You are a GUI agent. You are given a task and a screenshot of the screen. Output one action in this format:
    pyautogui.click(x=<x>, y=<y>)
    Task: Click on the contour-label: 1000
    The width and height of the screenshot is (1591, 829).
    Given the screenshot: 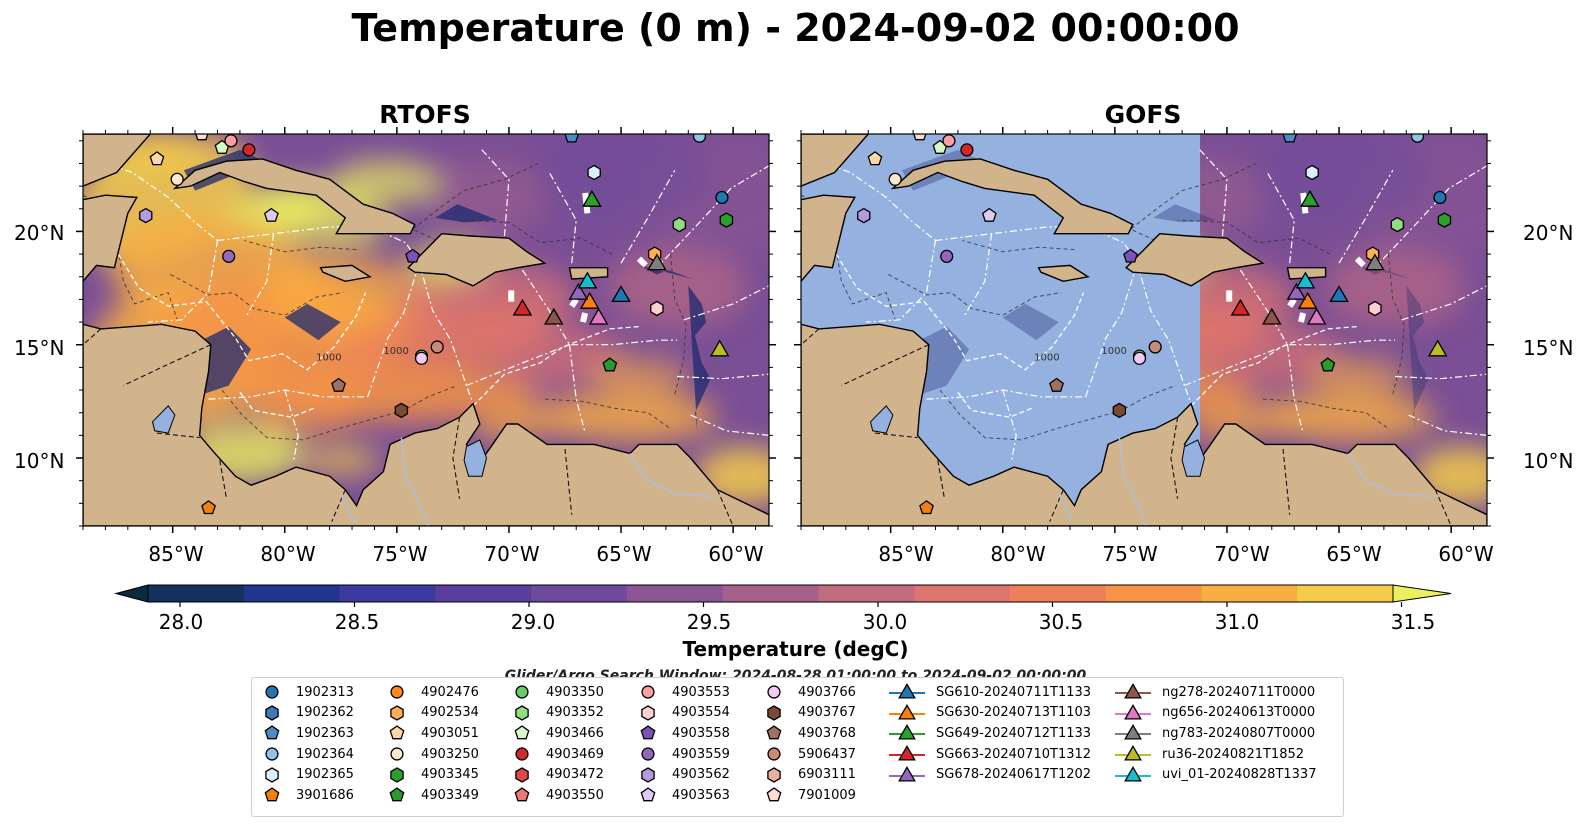 What is the action you would take?
    pyautogui.click(x=1113, y=351)
    